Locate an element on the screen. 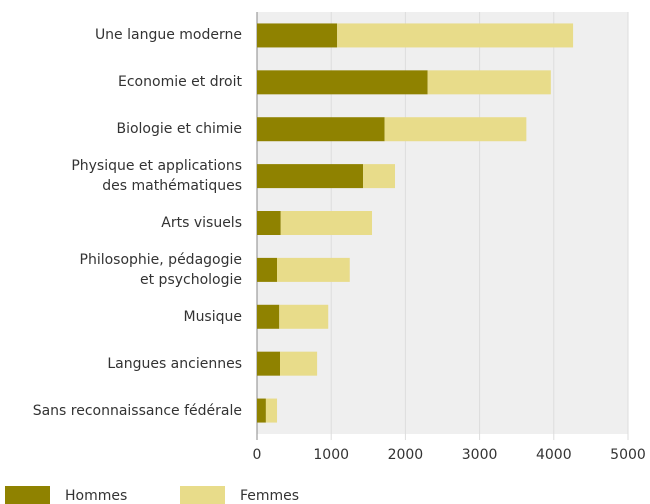 This screenshot has height=504, width=650. y-tick-label: Arts visuels is located at coordinates (201, 223).